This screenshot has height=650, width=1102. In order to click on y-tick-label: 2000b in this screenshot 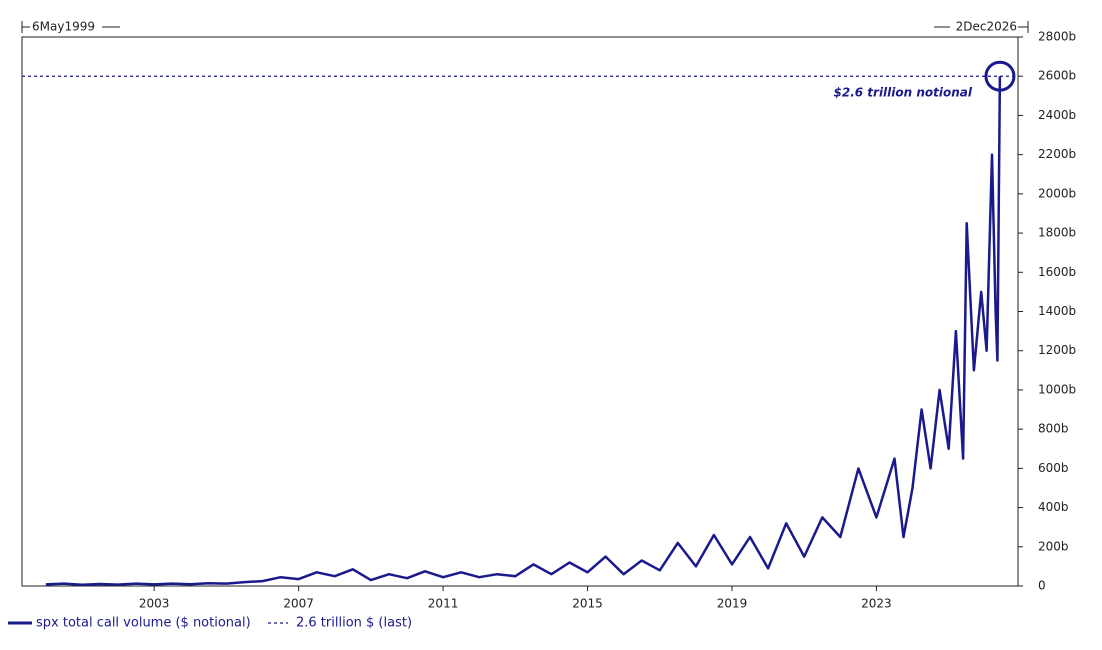, I will do `click(1057, 193)`.